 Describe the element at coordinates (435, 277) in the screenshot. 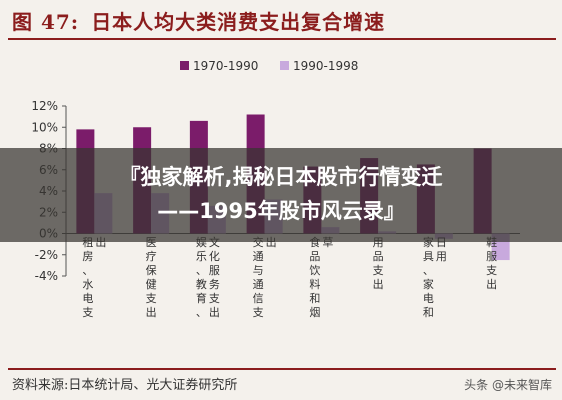

I see `category-label: 家具、家电和日用` at that location.